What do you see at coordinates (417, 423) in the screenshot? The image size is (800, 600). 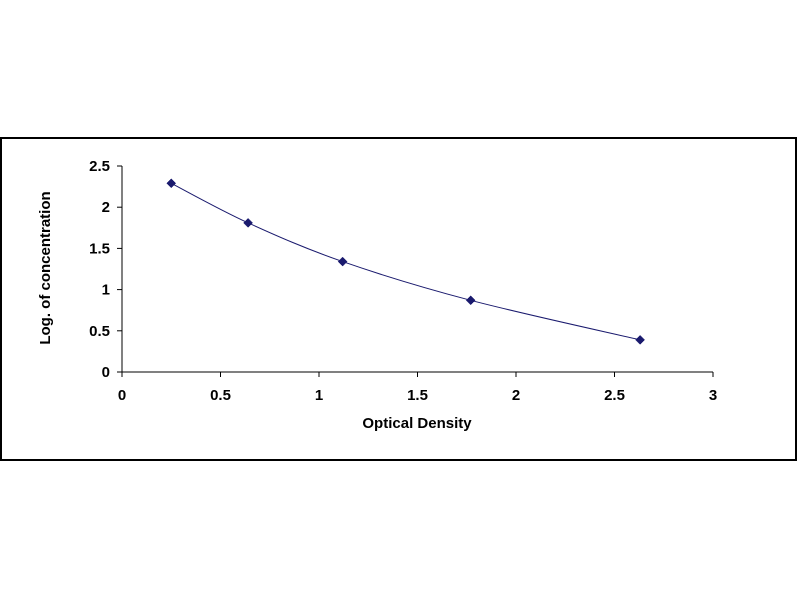 I see `x-axis-title: Optical Density` at bounding box center [417, 423].